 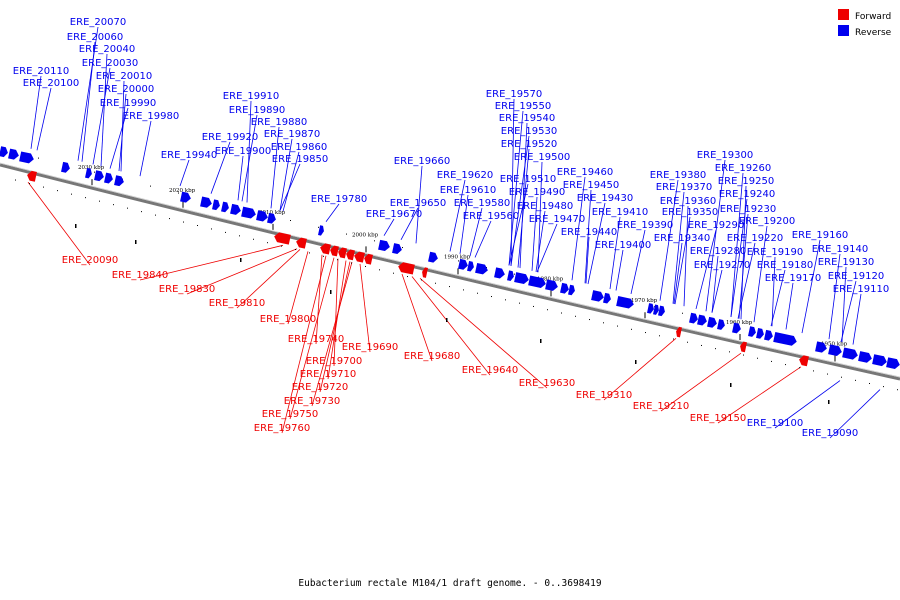 I want to click on gene-label: ERE_19860, so click(x=299, y=147).